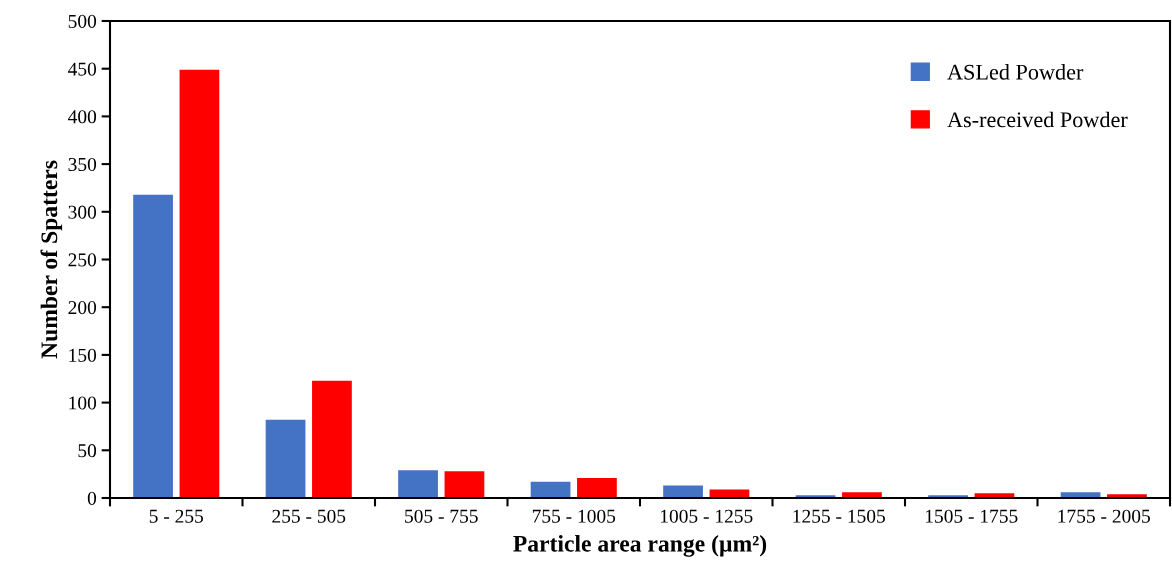 This screenshot has height=587, width=1172. Describe the element at coordinates (1104, 516) in the screenshot. I see `x-tick-label: 1755 - 2005` at that location.